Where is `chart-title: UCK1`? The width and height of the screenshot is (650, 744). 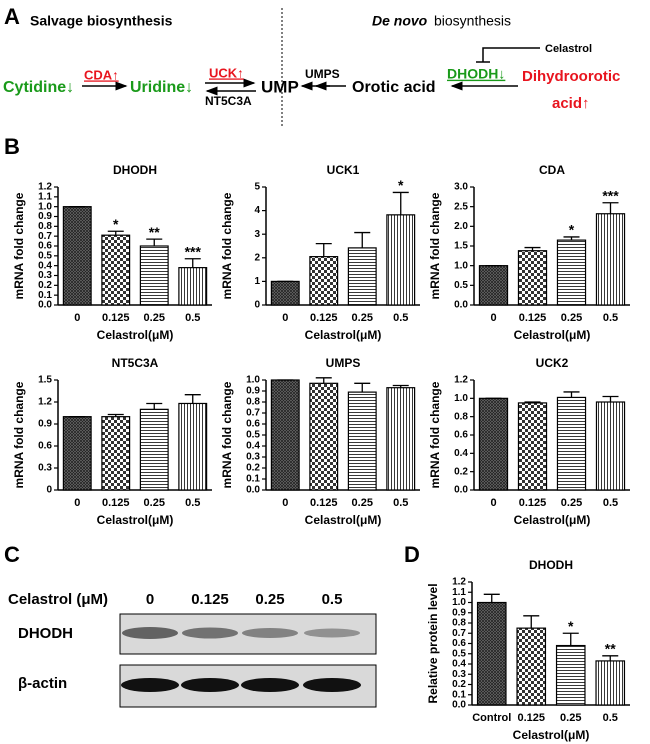
chart-title: UCK1 is located at coordinates (343, 170).